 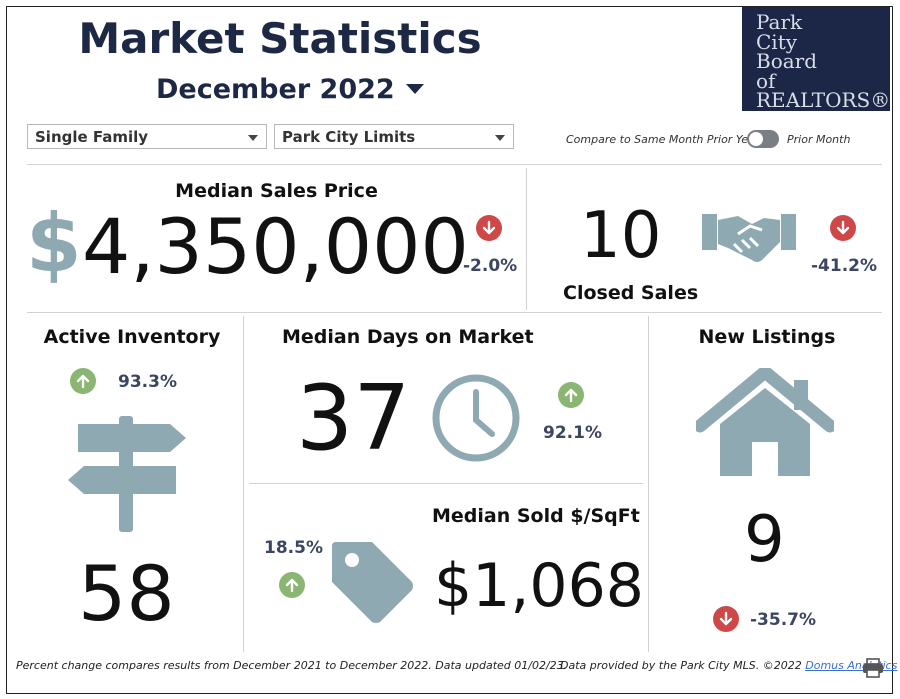 I want to click on median-sales-price-change: -2.0%, so click(x=490, y=266).